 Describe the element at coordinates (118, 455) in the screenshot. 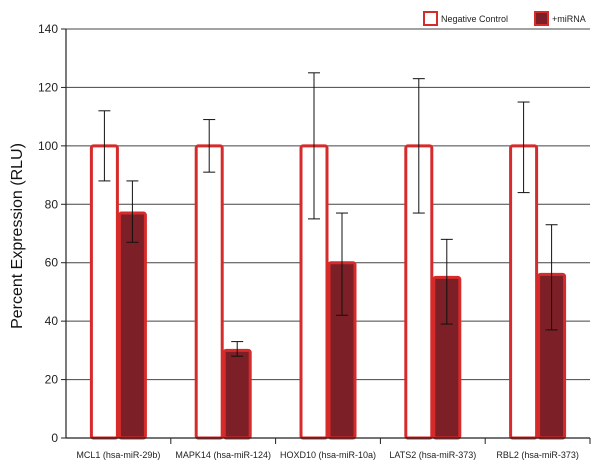

I see `x-category-label: MCL1 (hsa-miR-29b)` at that location.